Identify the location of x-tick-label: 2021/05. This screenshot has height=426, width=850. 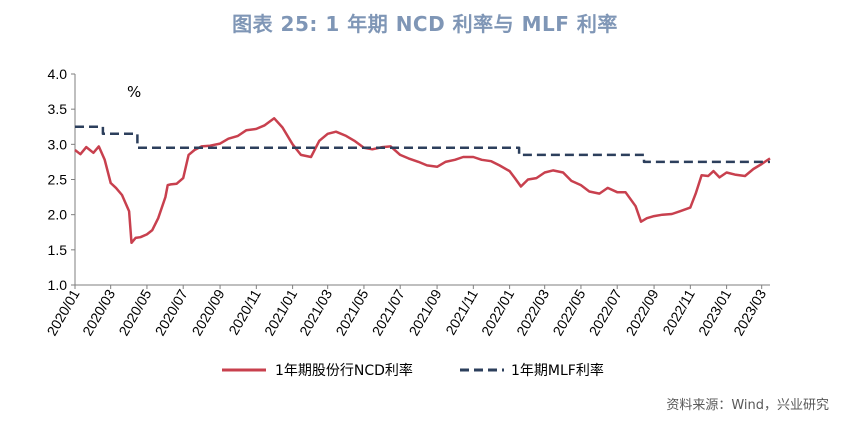
(351, 312).